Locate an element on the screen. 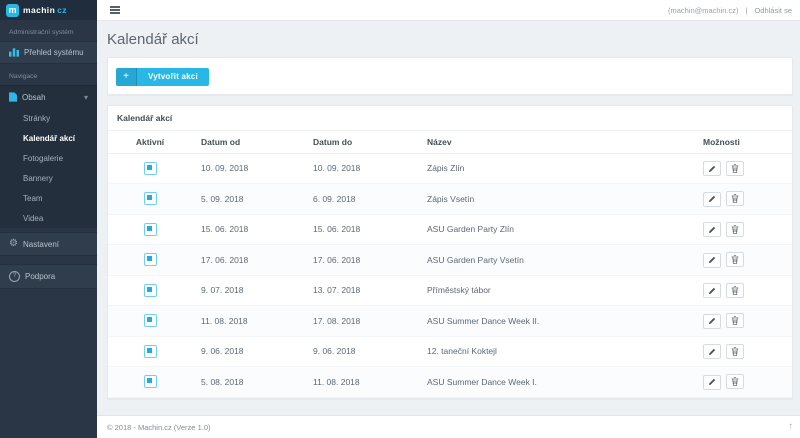  sidebar-section-nav: Navigace is located at coordinates (23, 76).